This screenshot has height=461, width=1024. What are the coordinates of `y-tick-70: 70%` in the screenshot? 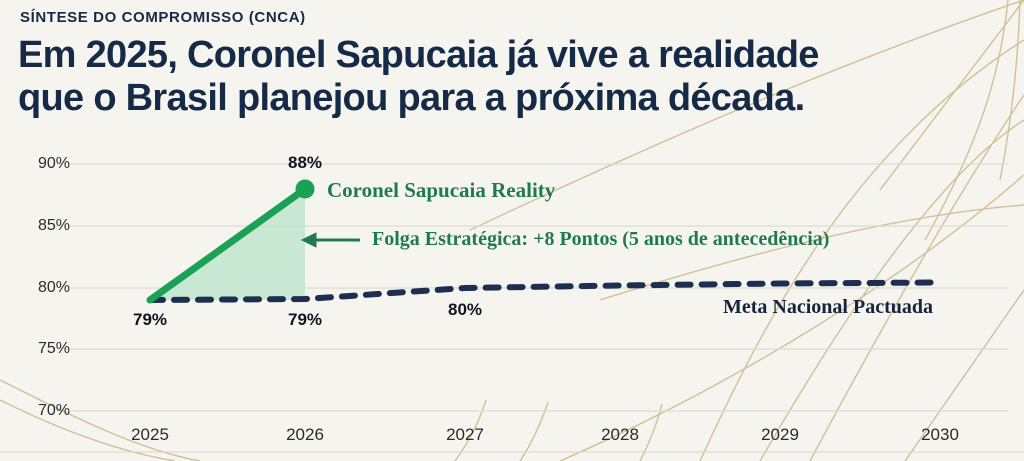 It's located at (53, 410).